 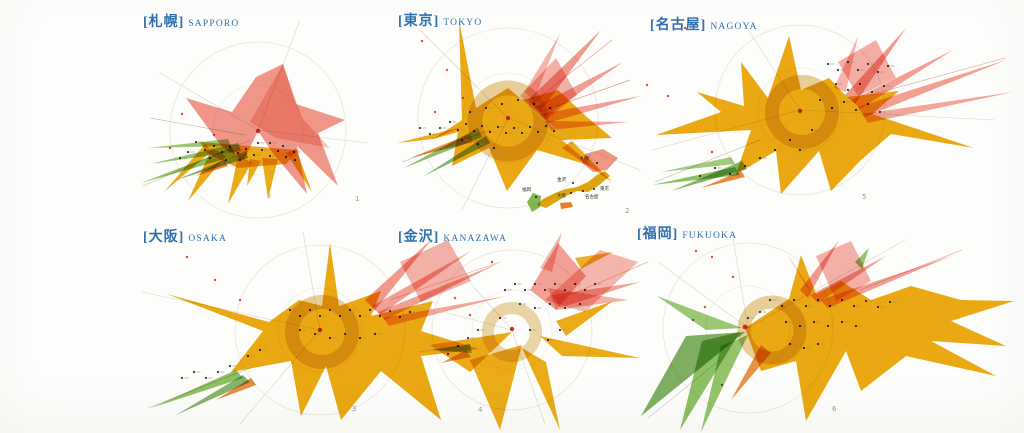 I want to click on fukuoka-kanji-label: [福岡], so click(x=658, y=234).